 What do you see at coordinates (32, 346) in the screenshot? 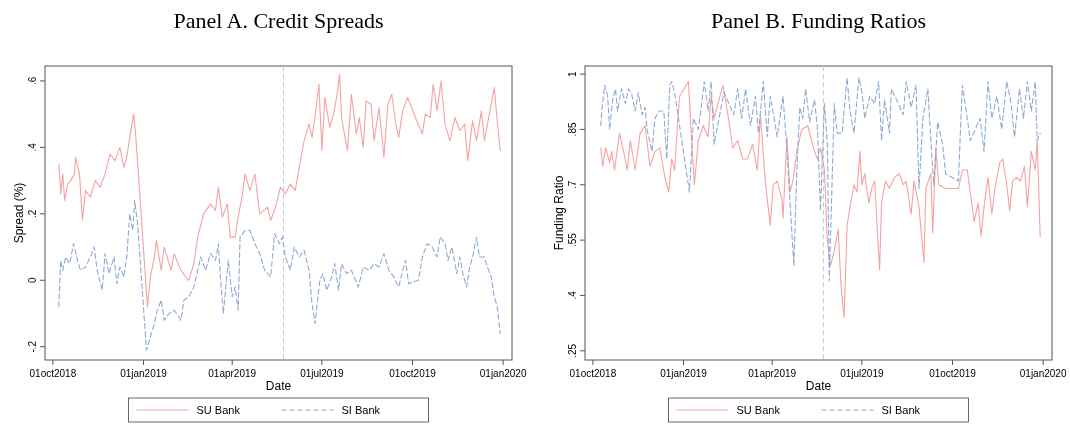
I see `y-tick-label: -.2` at bounding box center [32, 346].